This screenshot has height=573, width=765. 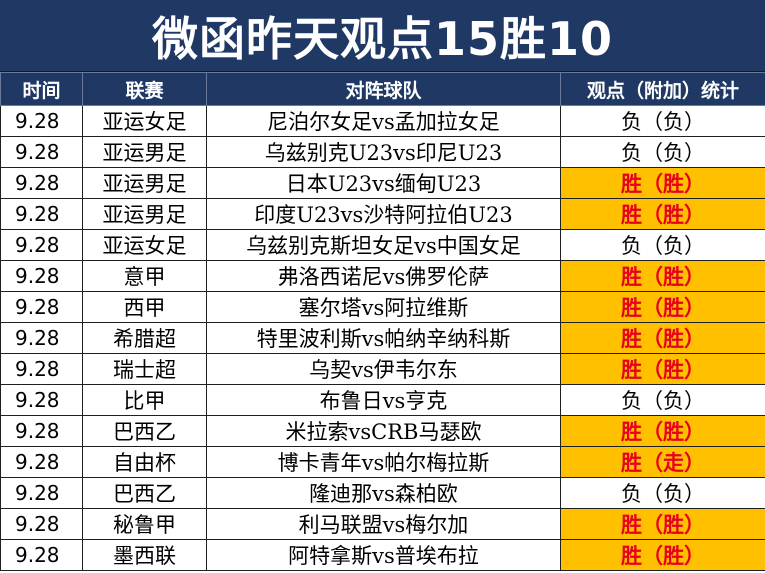 I want to click on table-row: 9.28 西甲 塞尔塔vs阿拉维斯 胜（胜）, so click(x=382, y=307).